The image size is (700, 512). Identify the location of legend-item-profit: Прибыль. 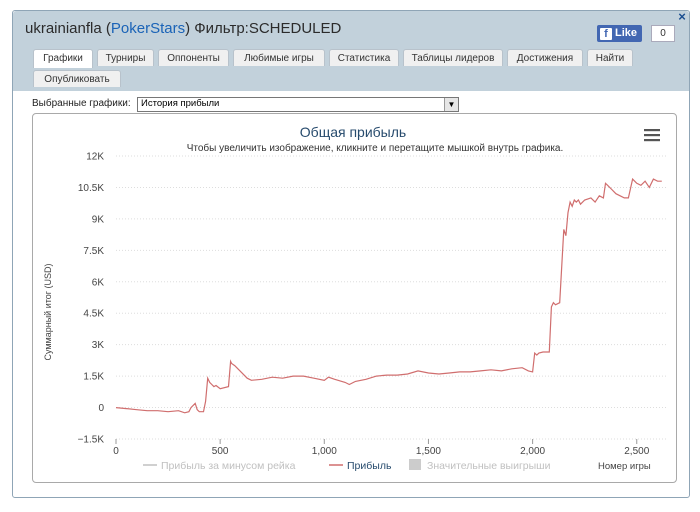
(360, 466).